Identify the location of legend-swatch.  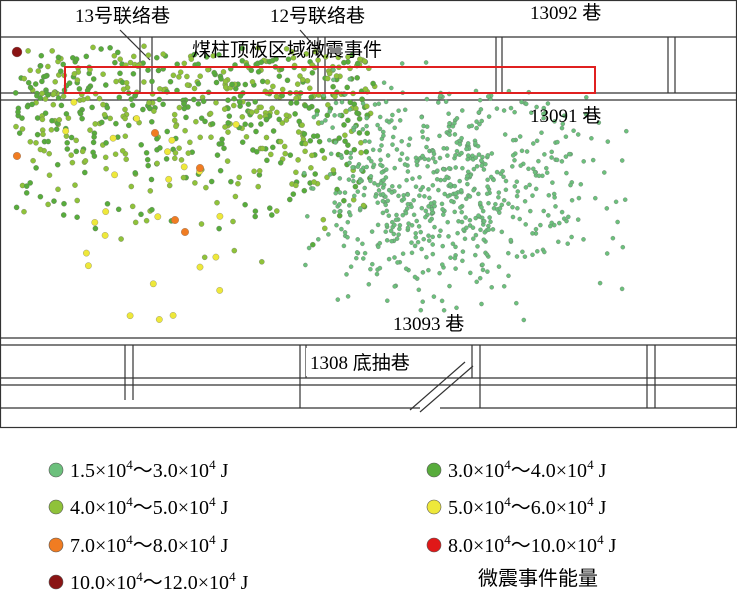
(434, 507).